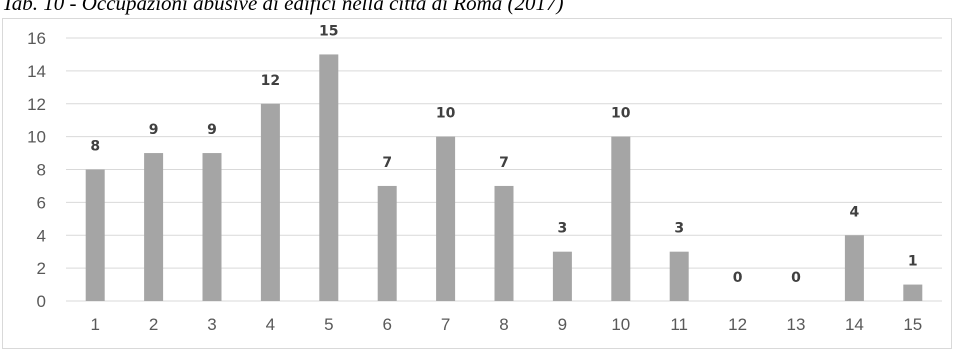 The image size is (958, 352). Describe the element at coordinates (41, 301) in the screenshot. I see `y-tick-label: 0` at that location.